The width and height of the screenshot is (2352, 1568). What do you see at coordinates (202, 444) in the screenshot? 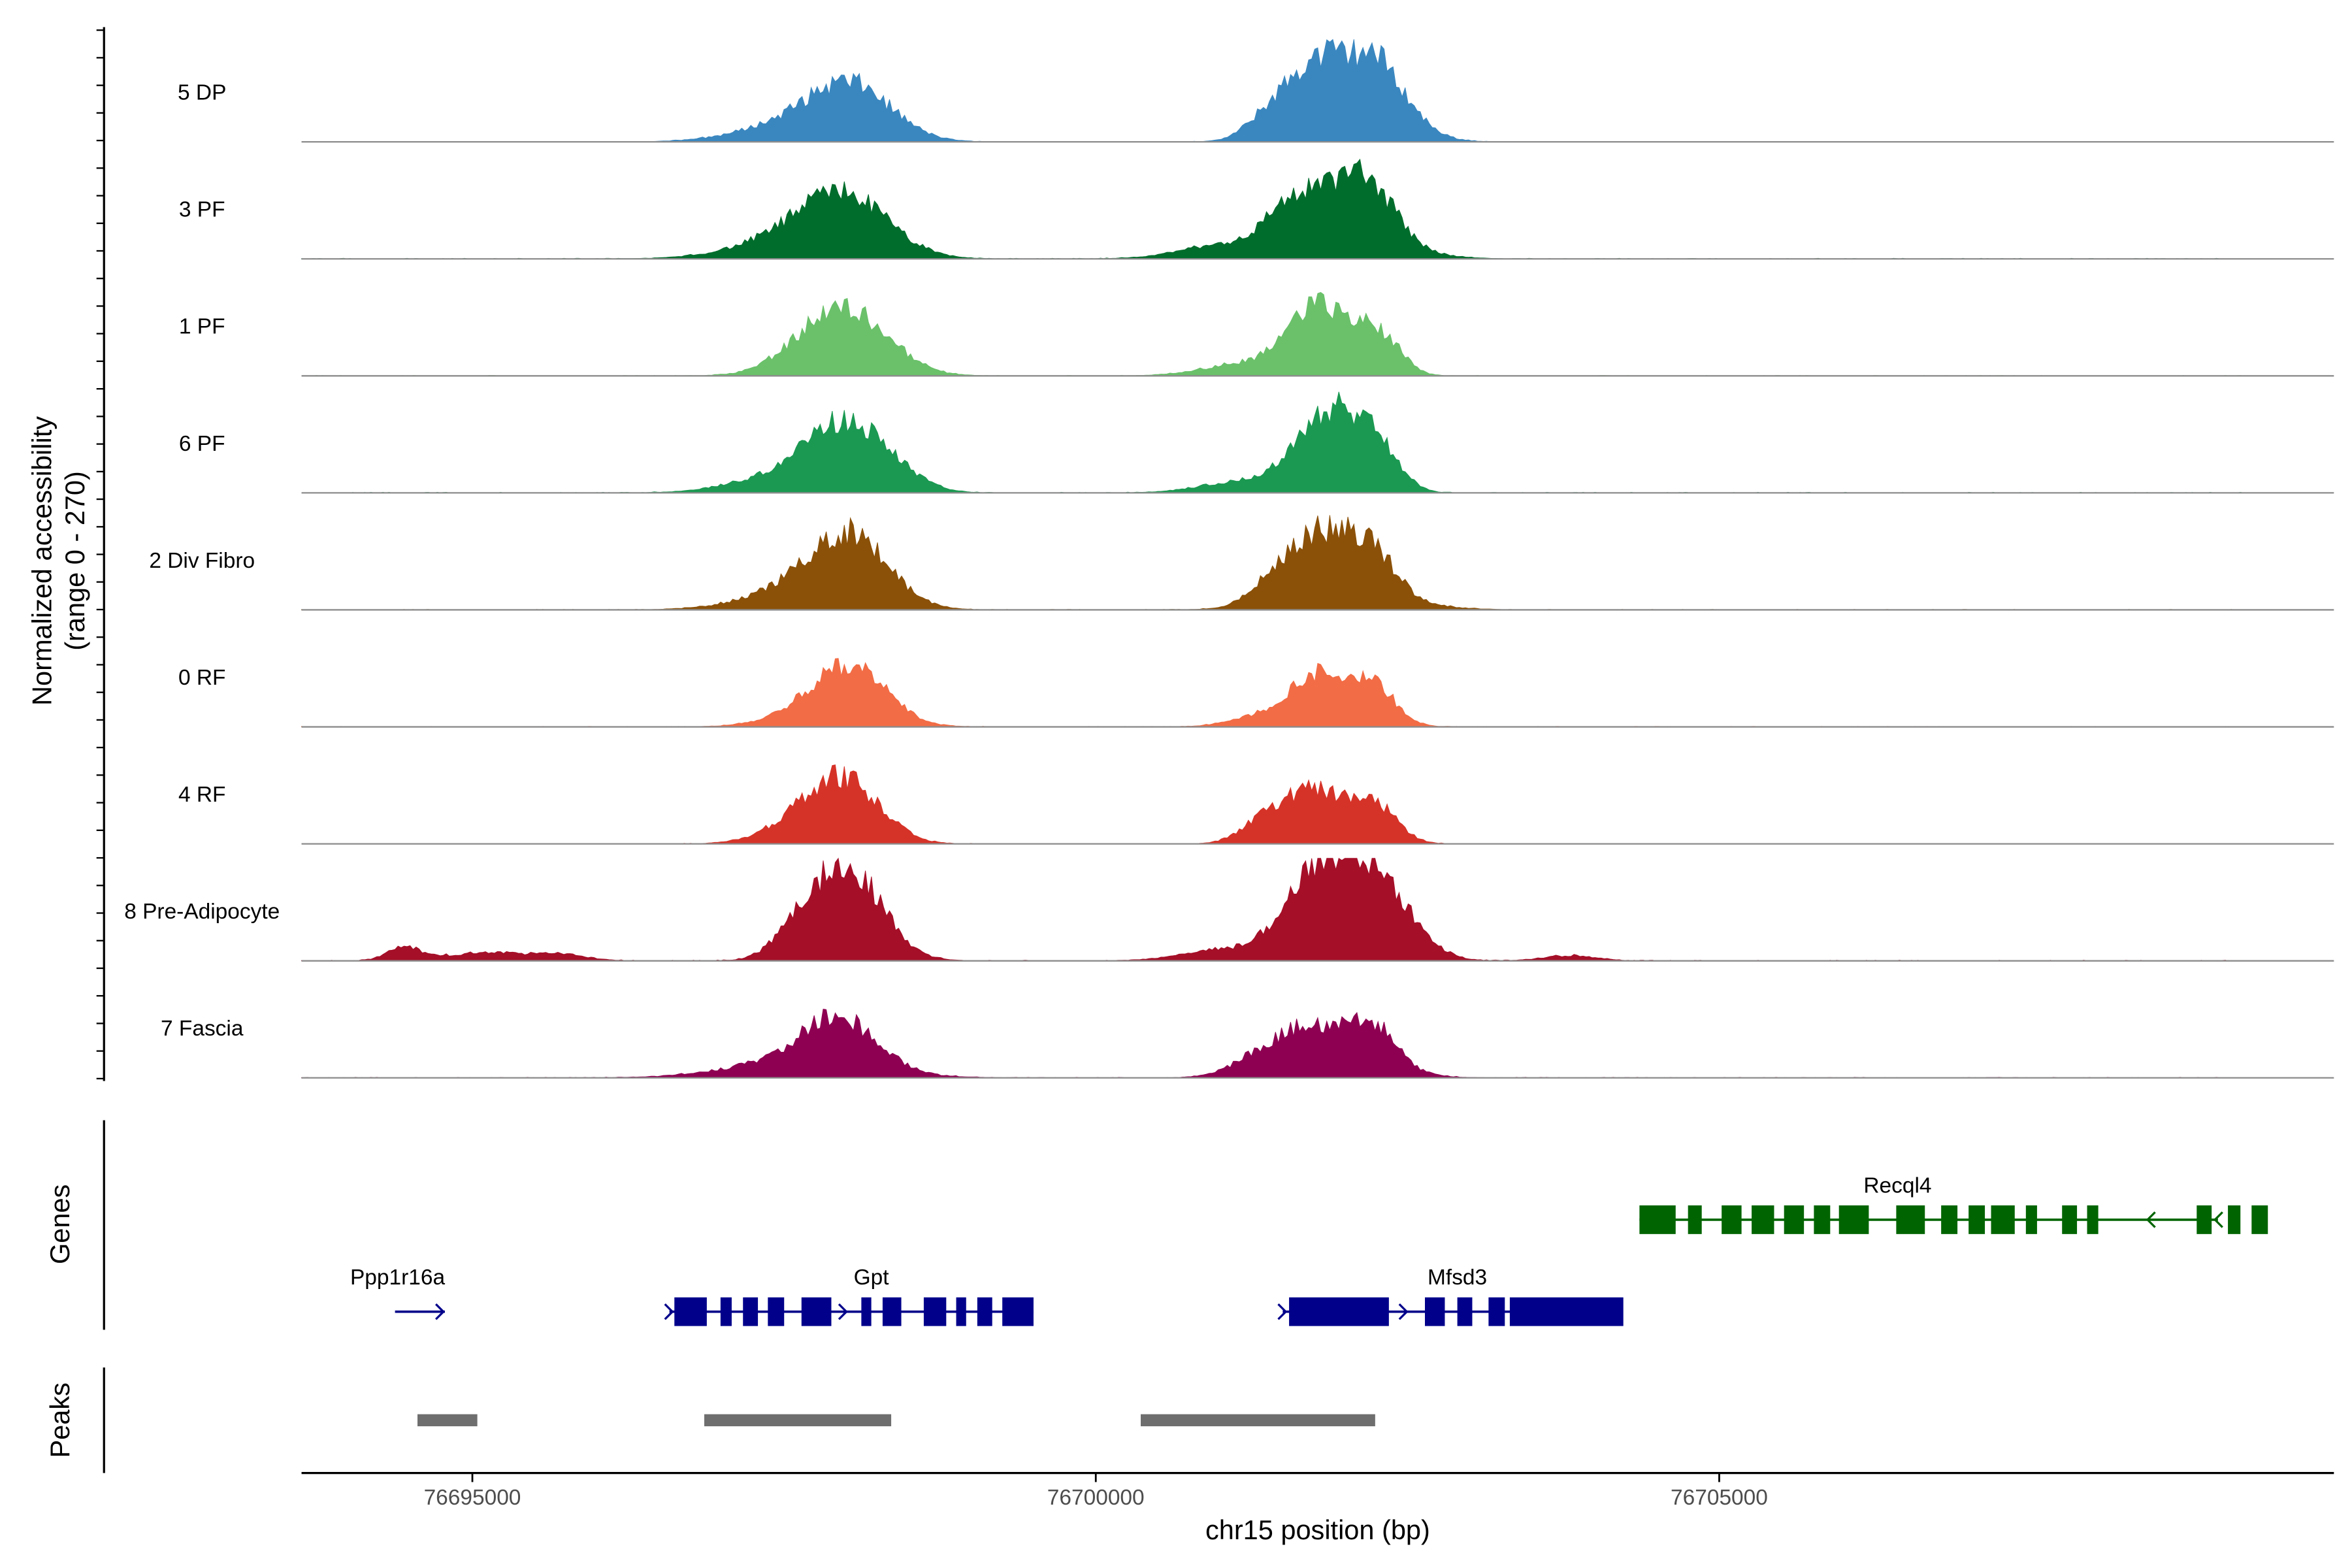
I see `track-label: 6 PF` at bounding box center [202, 444].